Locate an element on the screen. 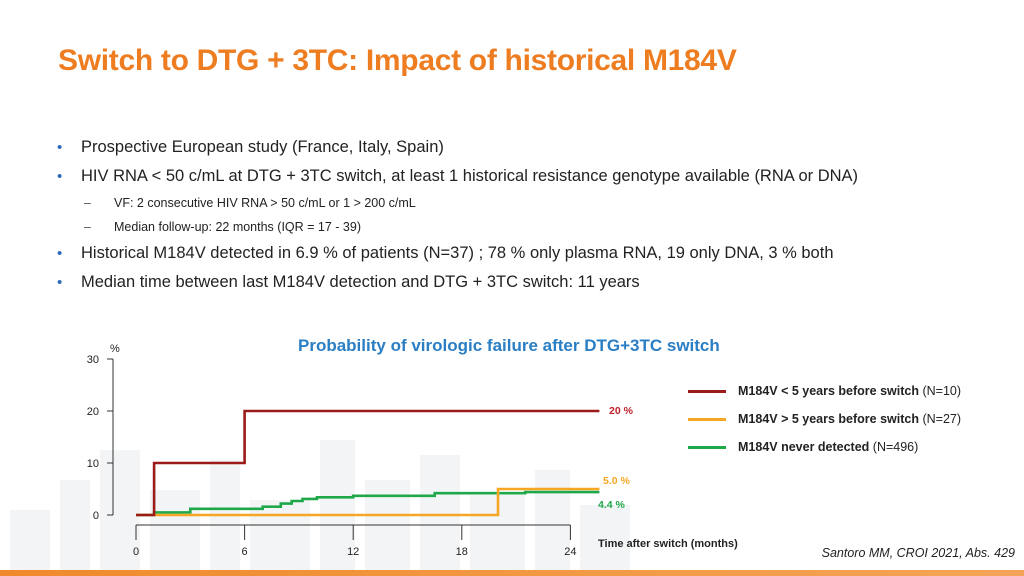 This screenshot has width=1024, height=576. series-line-gt5y is located at coordinates (368, 502).